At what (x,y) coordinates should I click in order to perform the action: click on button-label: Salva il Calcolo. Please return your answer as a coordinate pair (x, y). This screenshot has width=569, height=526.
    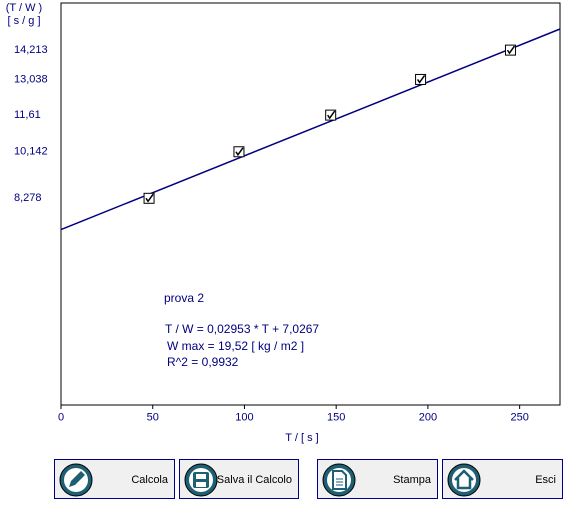
    Looking at the image, I should click on (254, 480).